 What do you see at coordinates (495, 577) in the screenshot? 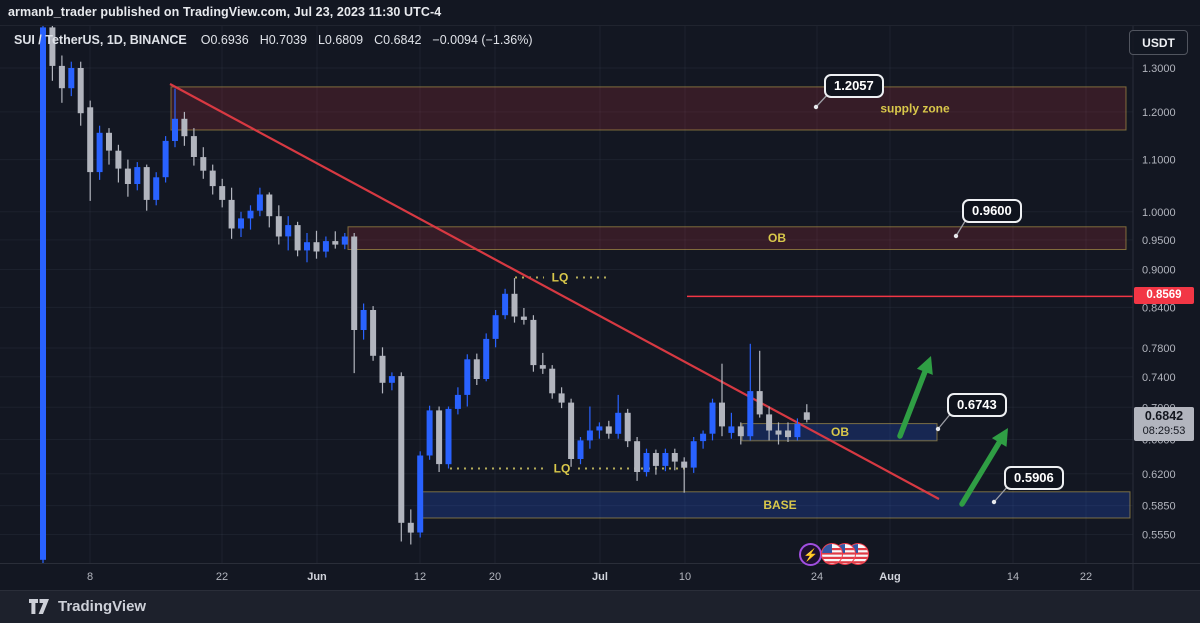
I see `time-tick-20: 20` at bounding box center [495, 577].